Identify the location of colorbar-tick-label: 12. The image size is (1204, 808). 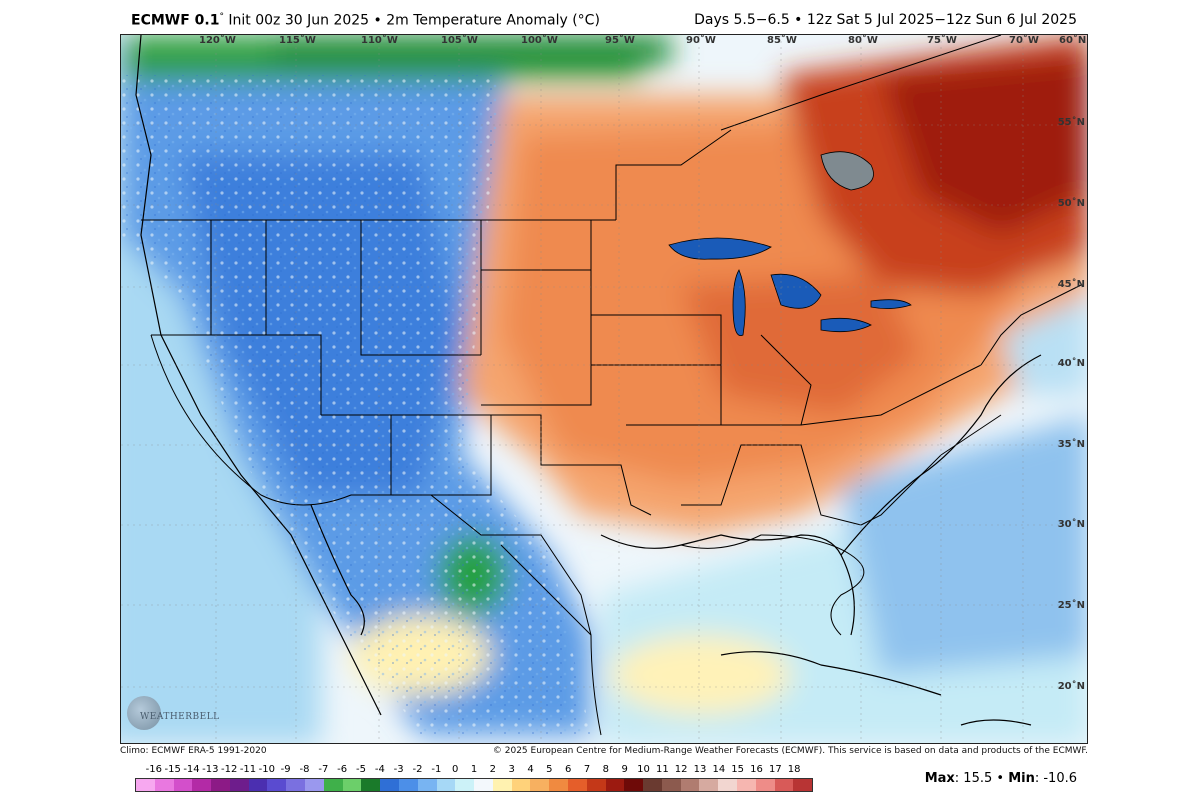
(681, 769).